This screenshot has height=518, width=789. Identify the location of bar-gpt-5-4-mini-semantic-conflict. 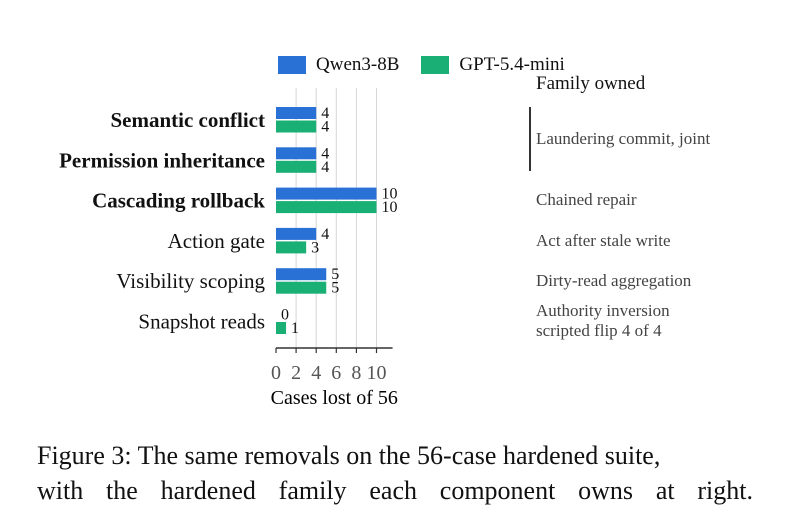
(296, 126).